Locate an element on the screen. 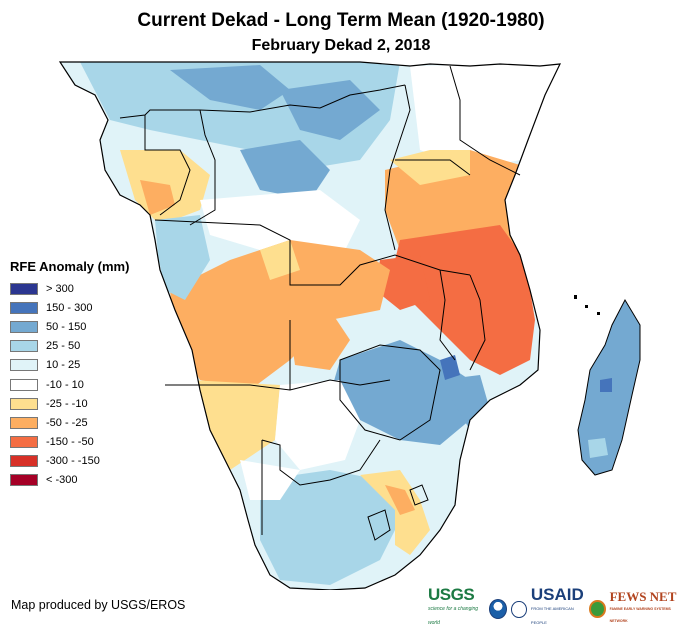  very-dry-zone-mozambique-malawi is located at coordinates (462, 300).